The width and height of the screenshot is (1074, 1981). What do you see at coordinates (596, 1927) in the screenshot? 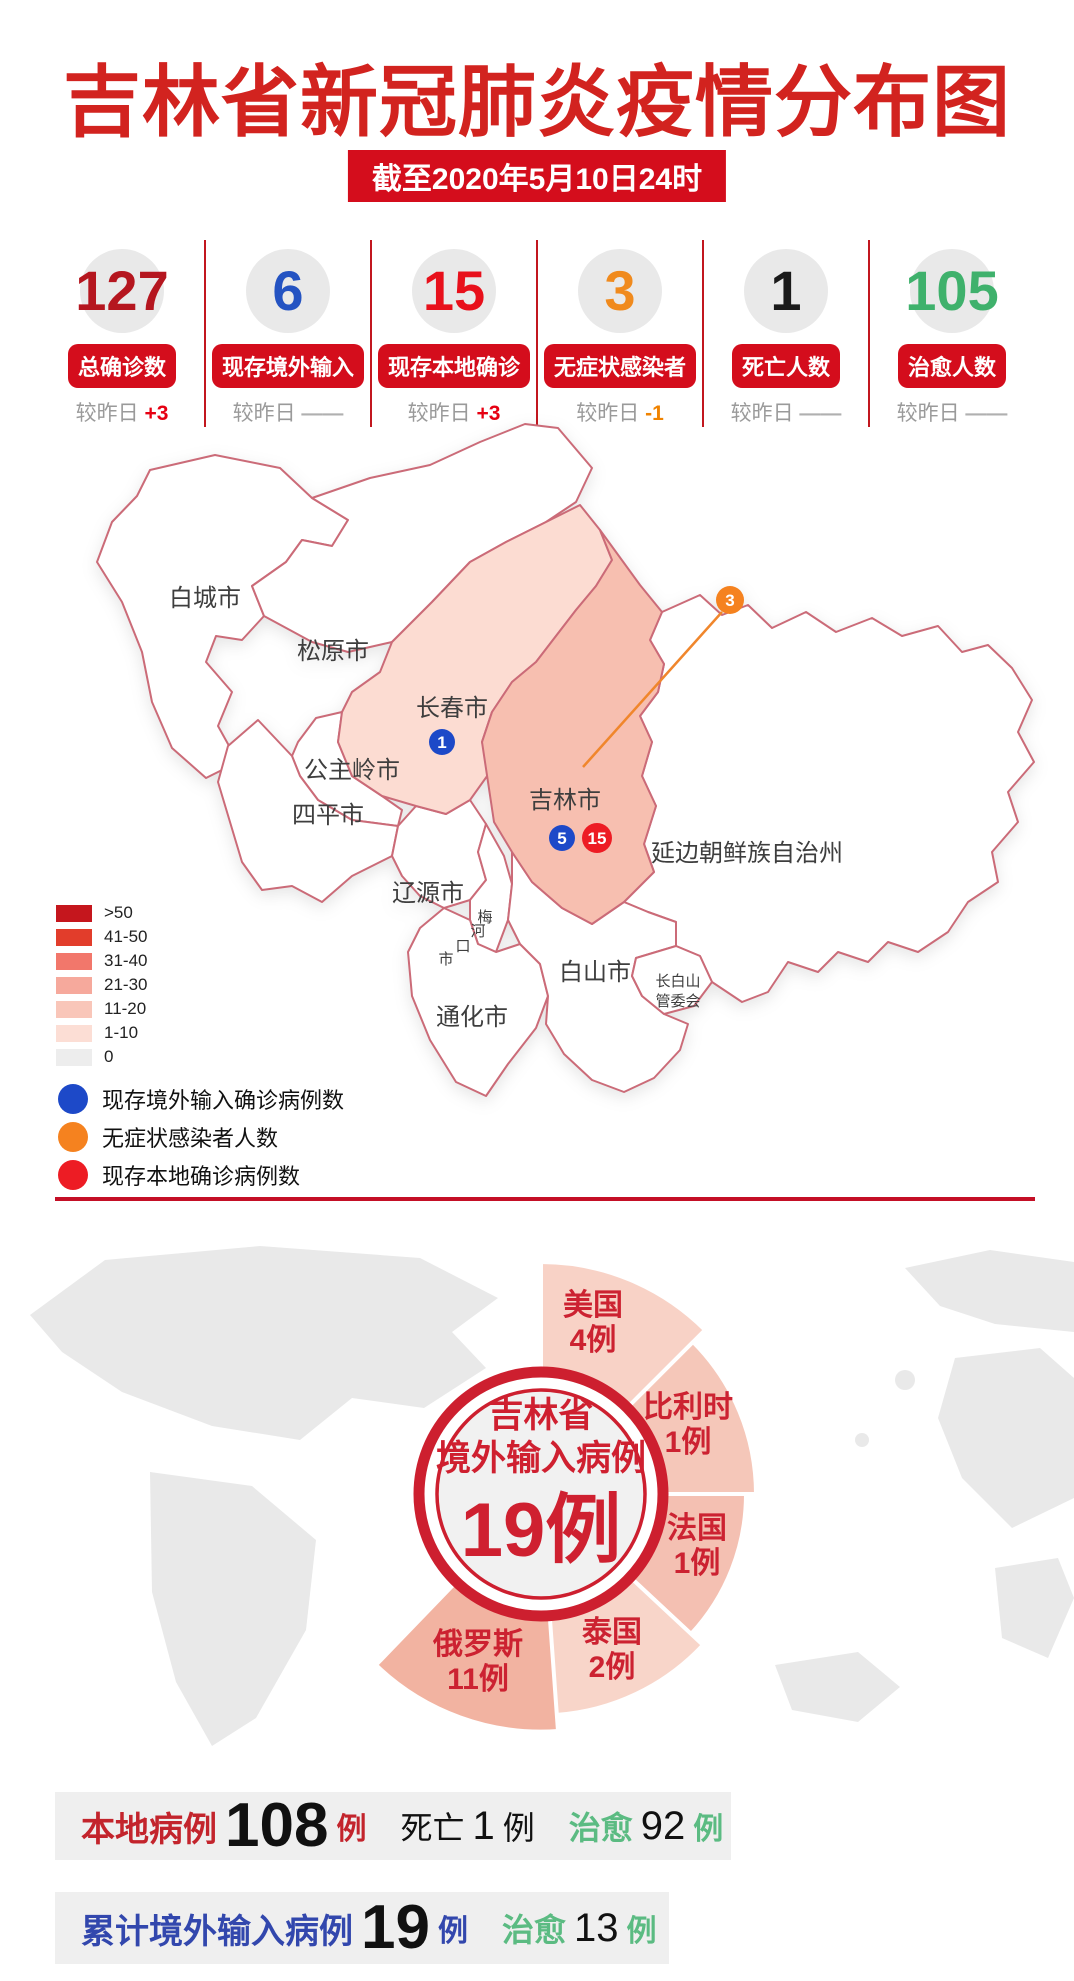
I see `imported-cured-value: 13` at bounding box center [596, 1927].